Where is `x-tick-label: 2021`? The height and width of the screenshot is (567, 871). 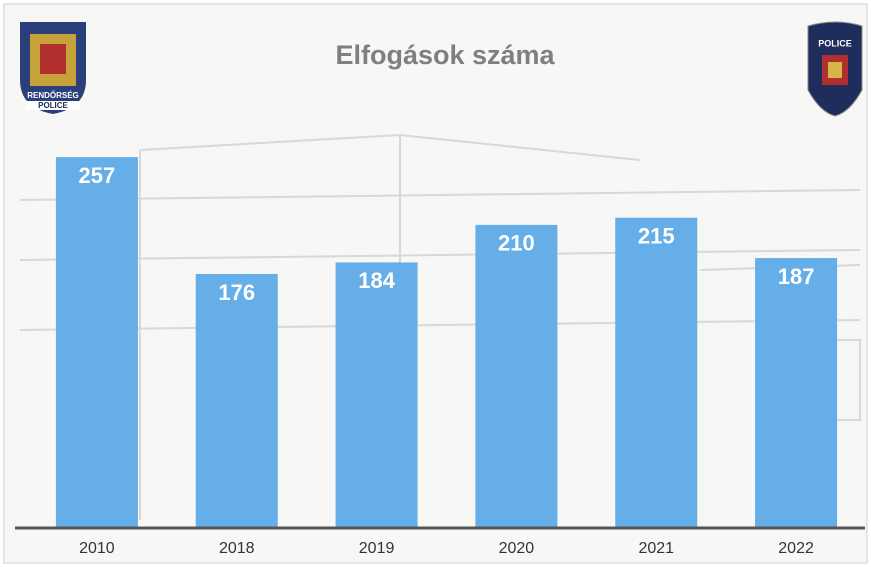 x-tick-label: 2021 is located at coordinates (656, 548).